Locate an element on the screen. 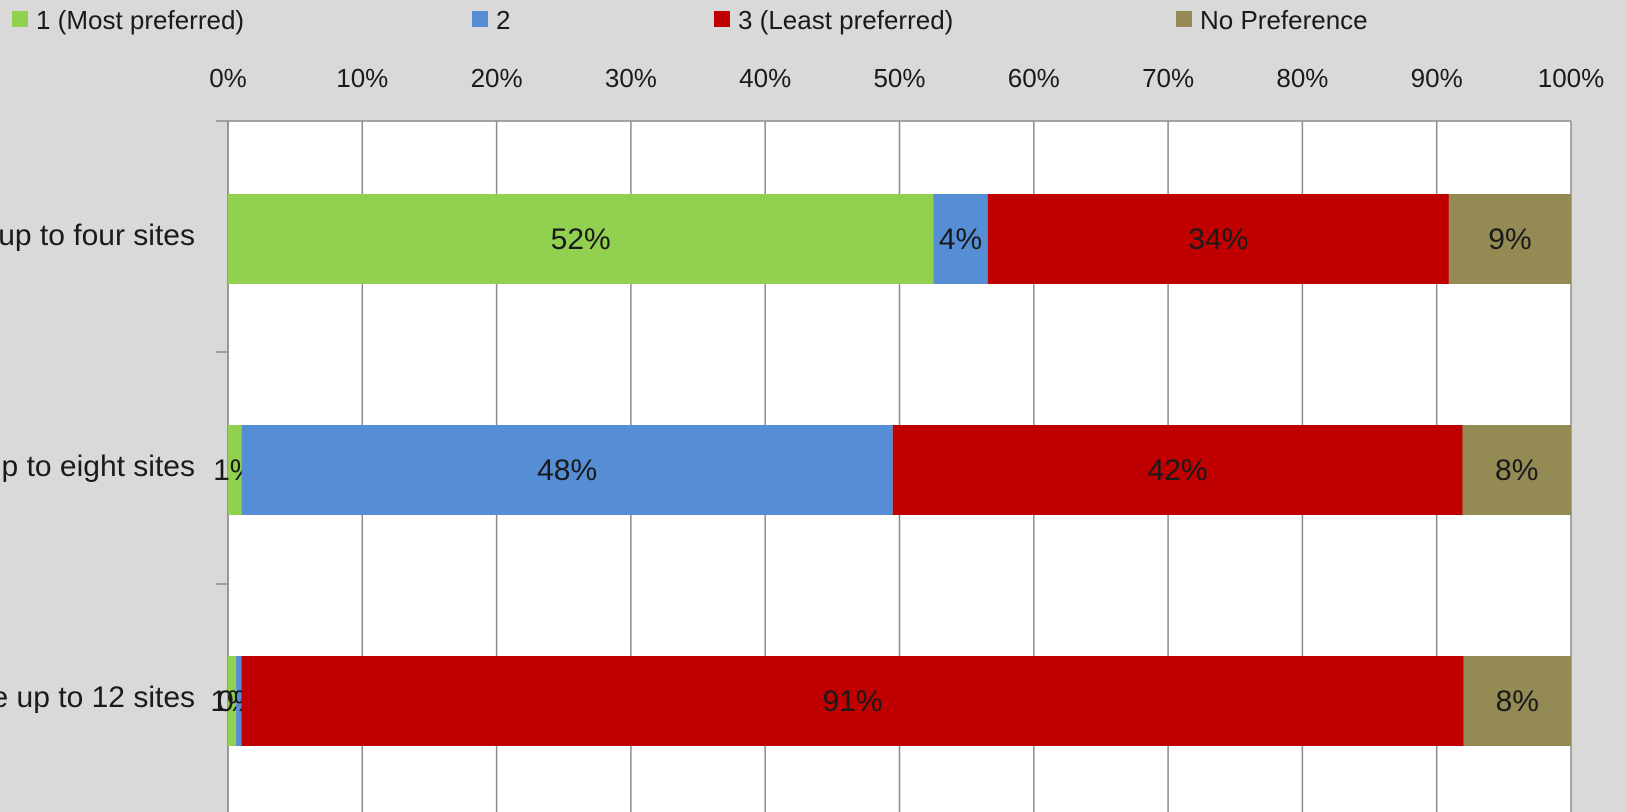 The width and height of the screenshot is (1625, 812). data-label: 42% is located at coordinates (1178, 470).